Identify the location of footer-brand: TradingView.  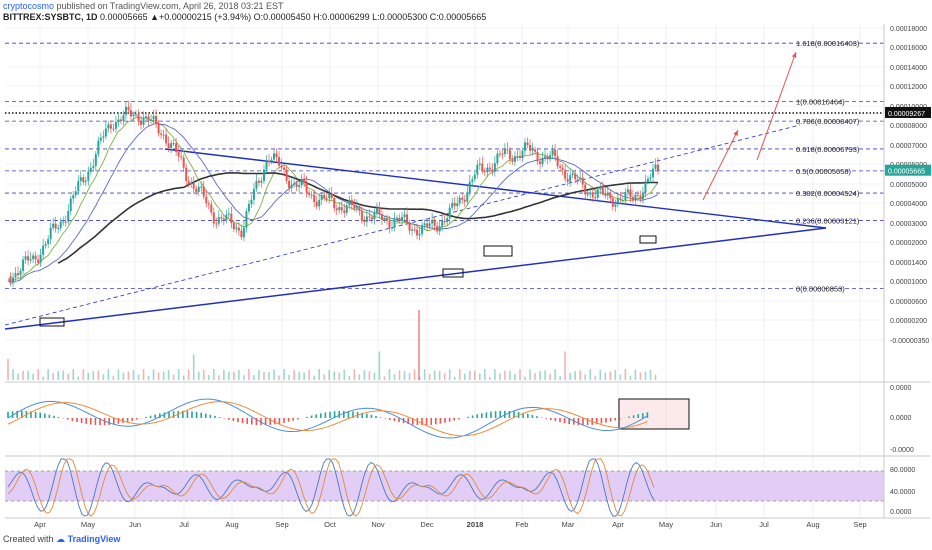
(94, 539).